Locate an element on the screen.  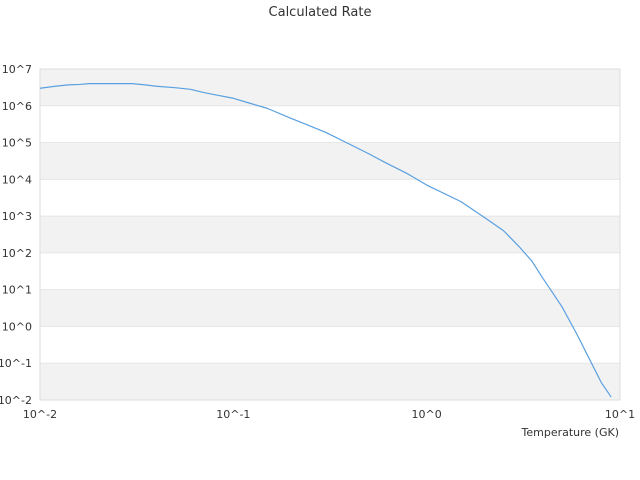
y-tick-label: 10^3 is located at coordinates (17, 216).